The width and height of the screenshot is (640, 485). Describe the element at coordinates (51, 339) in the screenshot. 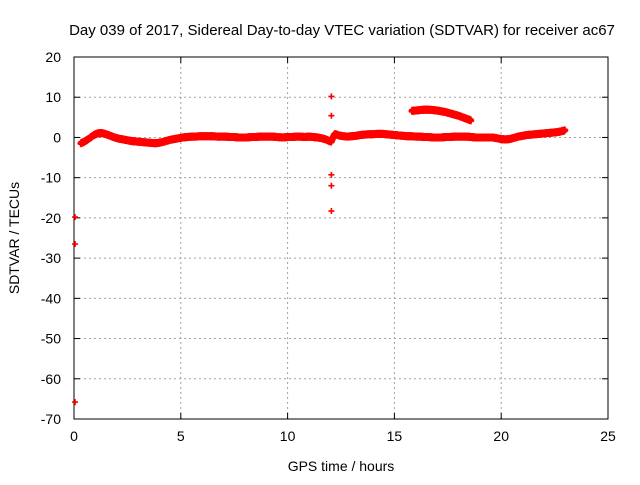

I see `y-tick-label: -50` at that location.